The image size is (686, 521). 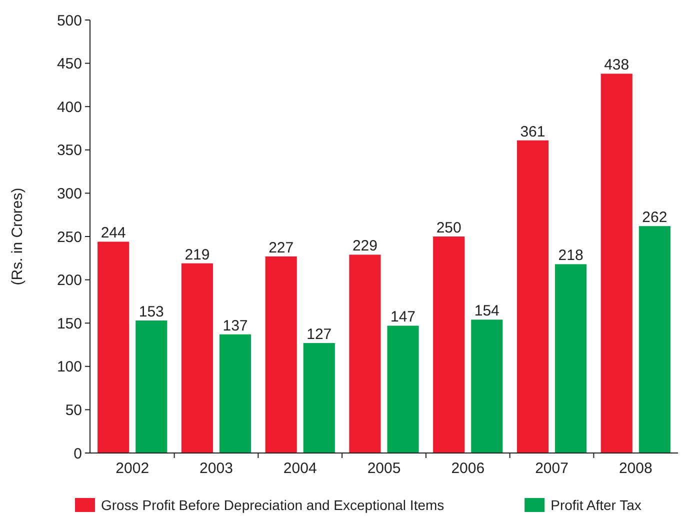 I want to click on x-tick-label: 2008, so click(x=635, y=468).